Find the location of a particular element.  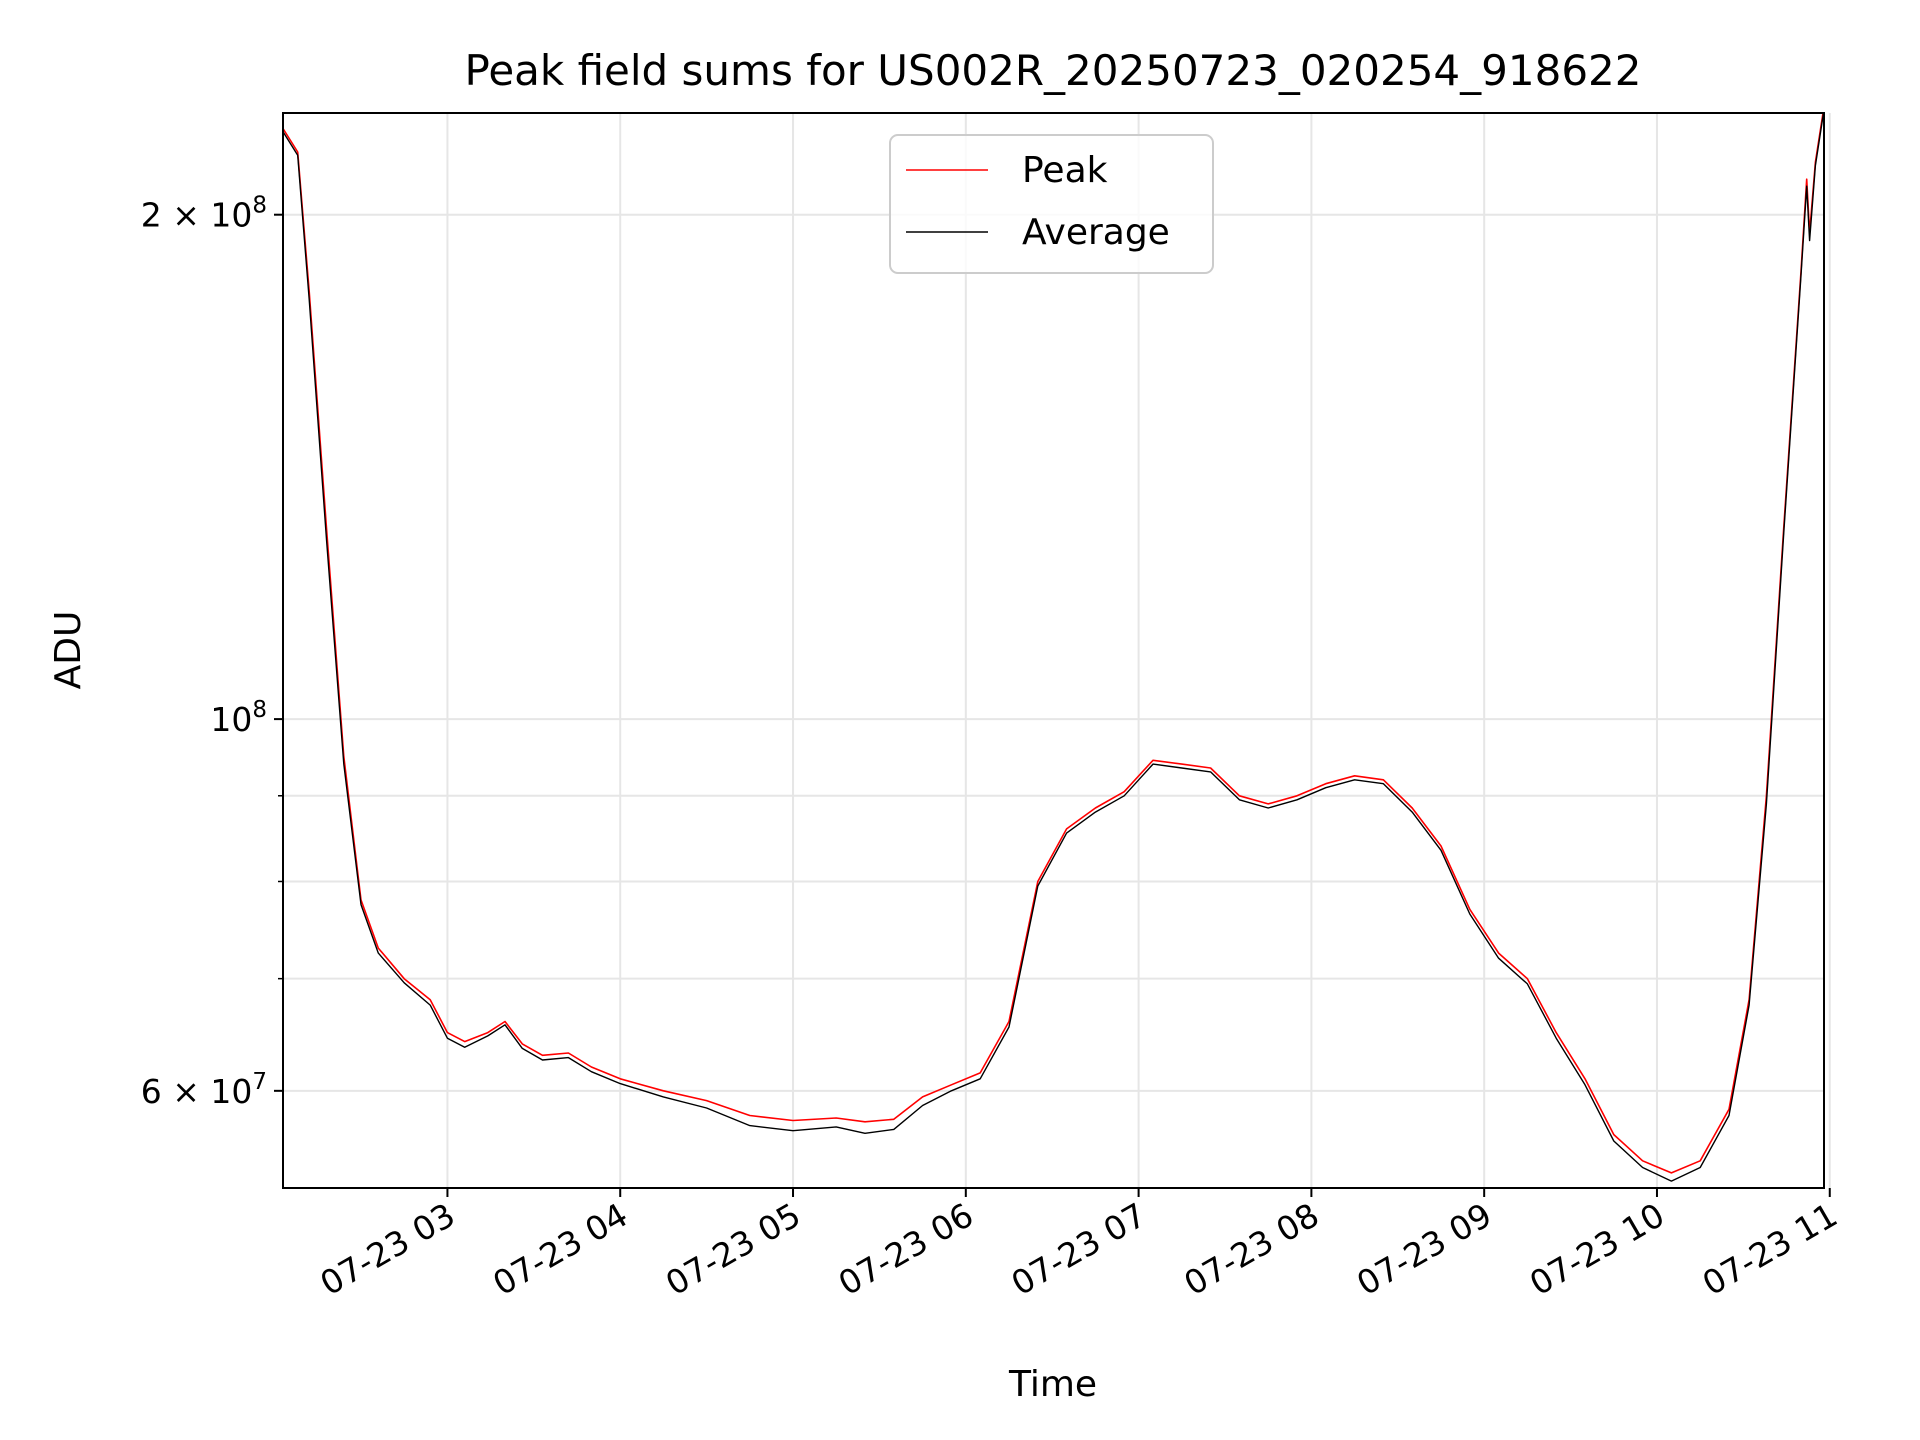

x-tick-label: 07-23 08 is located at coordinates (1251, 1249).